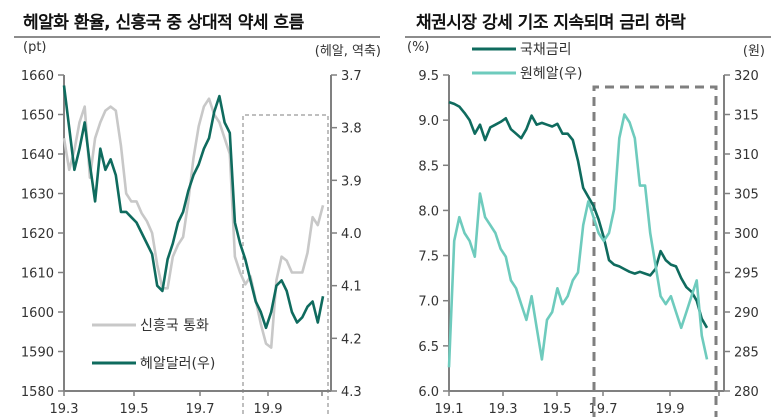 The width and height of the screenshot is (771, 417). I want to click on right-chart-title: 채권시장 강세 기조 지속되며 금리 하락, so click(551, 23).